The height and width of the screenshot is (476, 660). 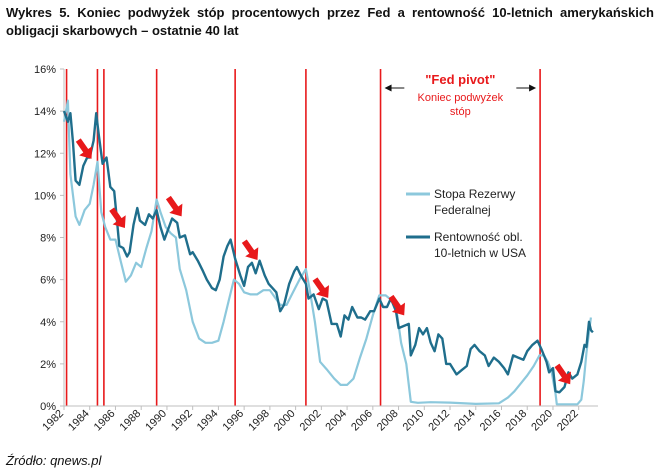 I want to click on x-tick-label: 1994, so click(x=208, y=421).